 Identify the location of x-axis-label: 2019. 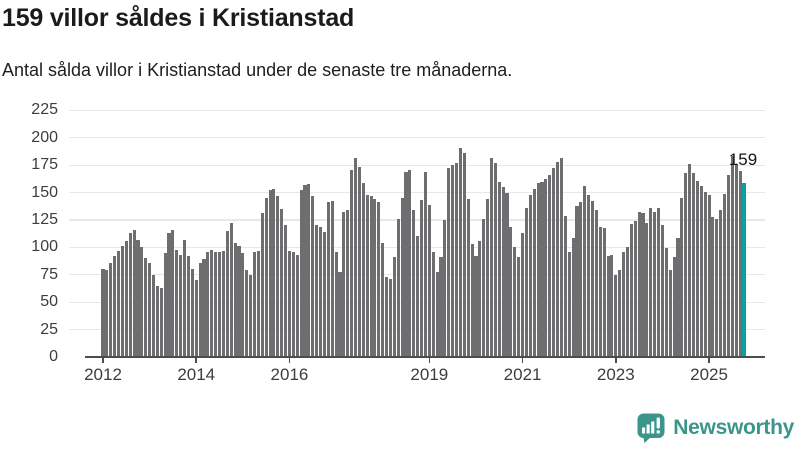
(429, 374).